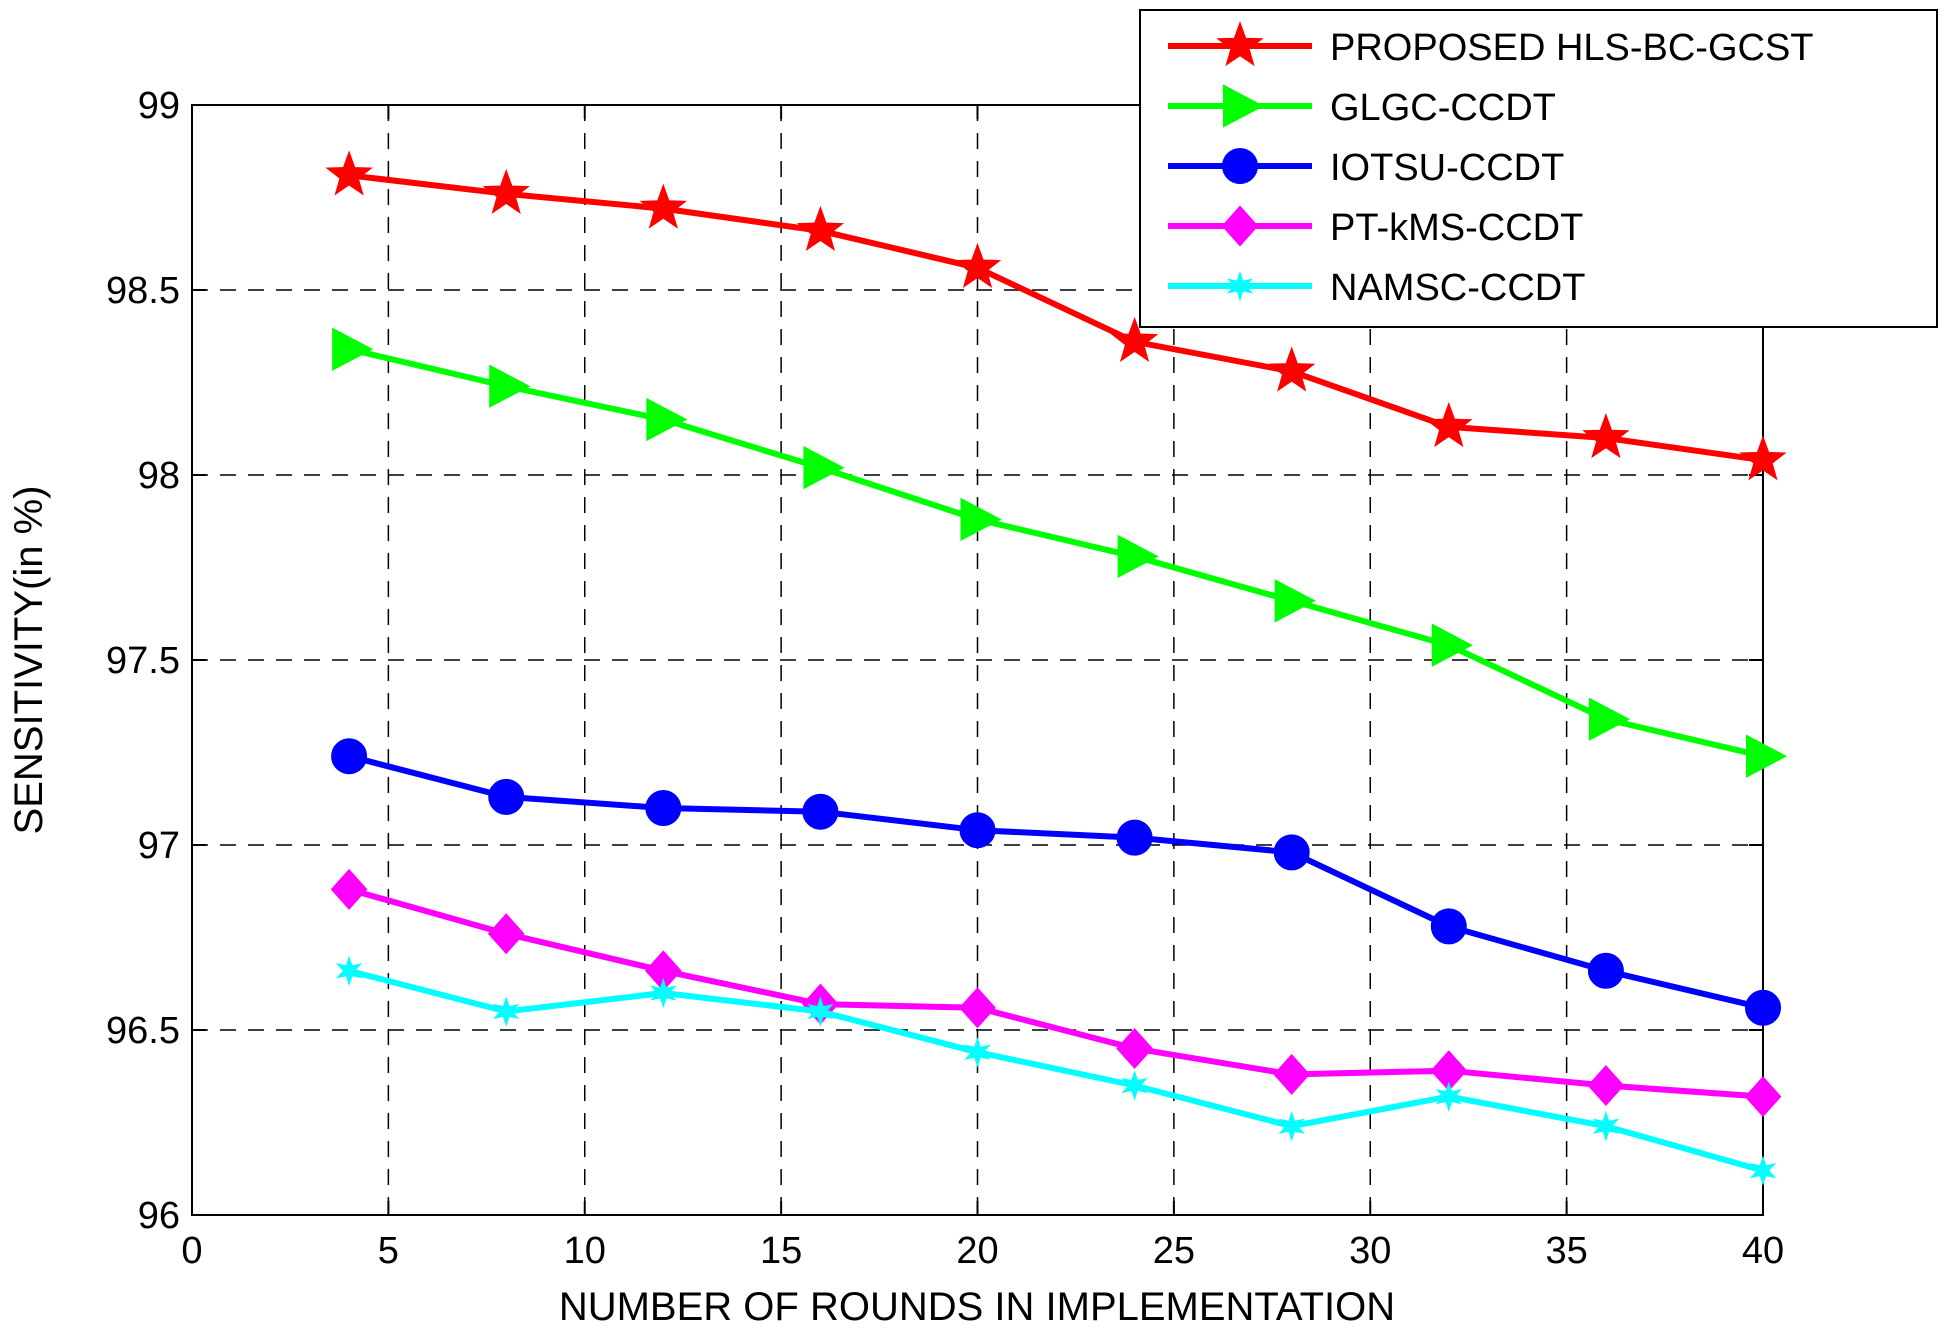 This screenshot has height=1328, width=1944. I want to click on x-tick-label: 0, so click(191, 1251).